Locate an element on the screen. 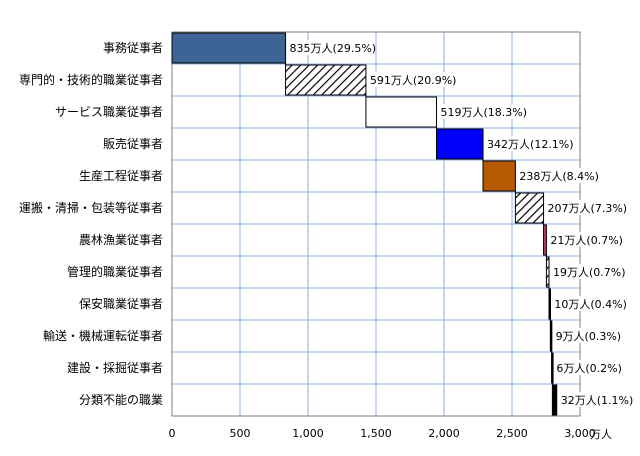  value-label: 835万人(29.5%) is located at coordinates (333, 48).